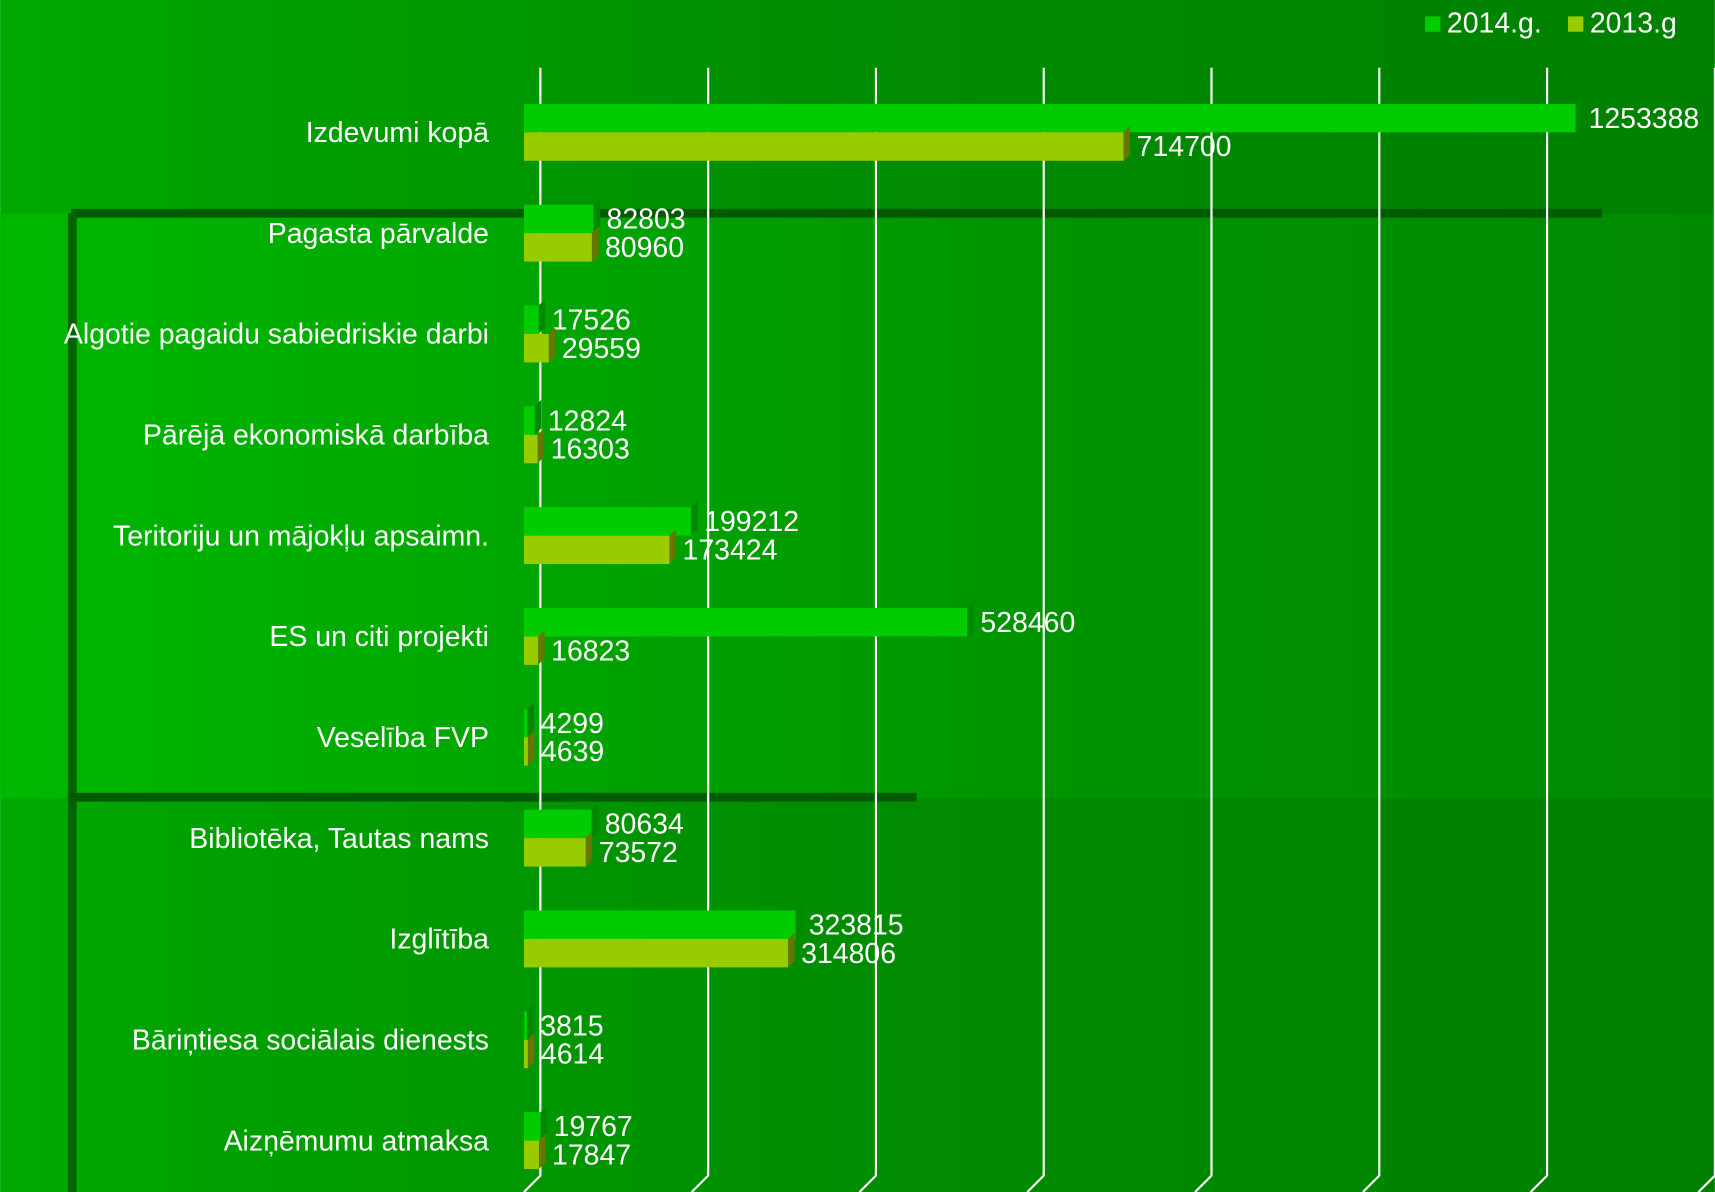  What do you see at coordinates (587, 421) in the screenshot?
I see `value-label: 12824` at bounding box center [587, 421].